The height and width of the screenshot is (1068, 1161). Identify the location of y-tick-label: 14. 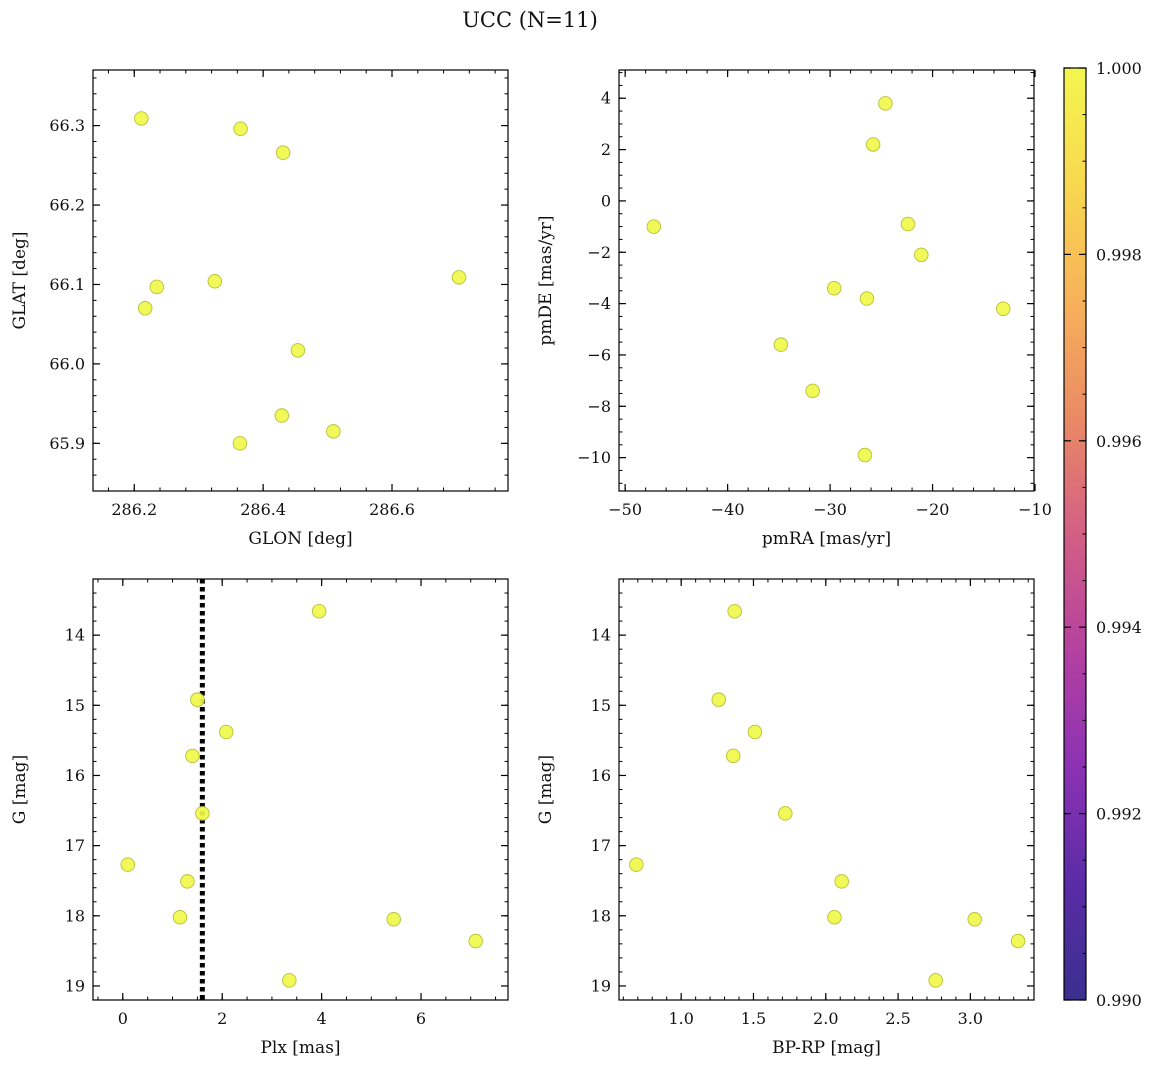
(75, 635).